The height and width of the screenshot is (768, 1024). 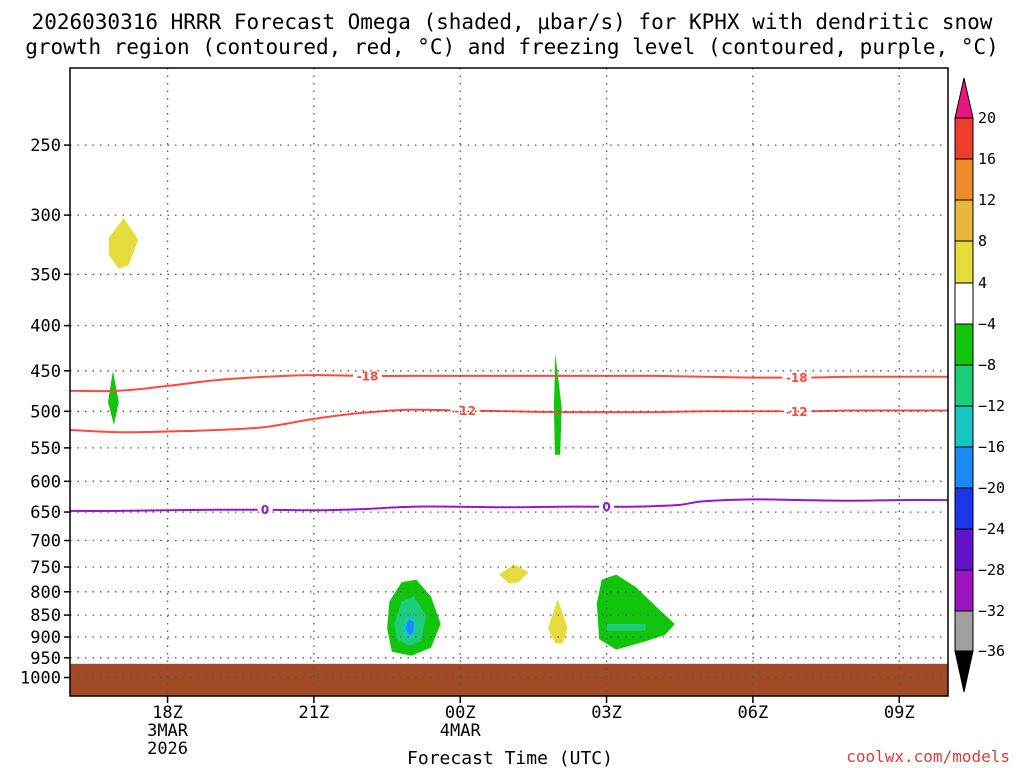 What do you see at coordinates (45, 372) in the screenshot?
I see `y-tick-label-450: 450` at bounding box center [45, 372].